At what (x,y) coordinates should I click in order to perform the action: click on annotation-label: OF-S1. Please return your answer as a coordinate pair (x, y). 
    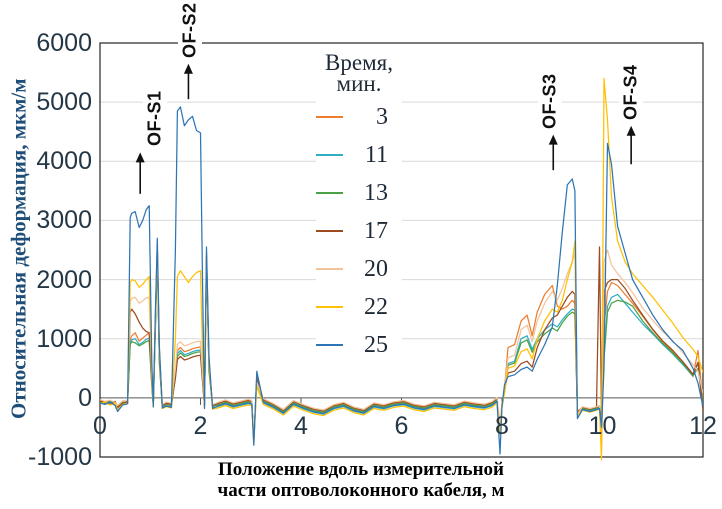
    Looking at the image, I should click on (155, 118).